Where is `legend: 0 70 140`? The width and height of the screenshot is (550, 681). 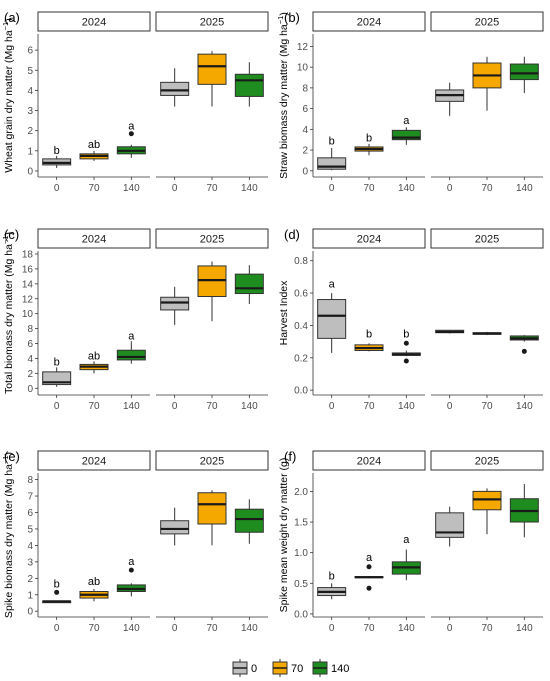
legend: 0 70 140 is located at coordinates (290, 668).